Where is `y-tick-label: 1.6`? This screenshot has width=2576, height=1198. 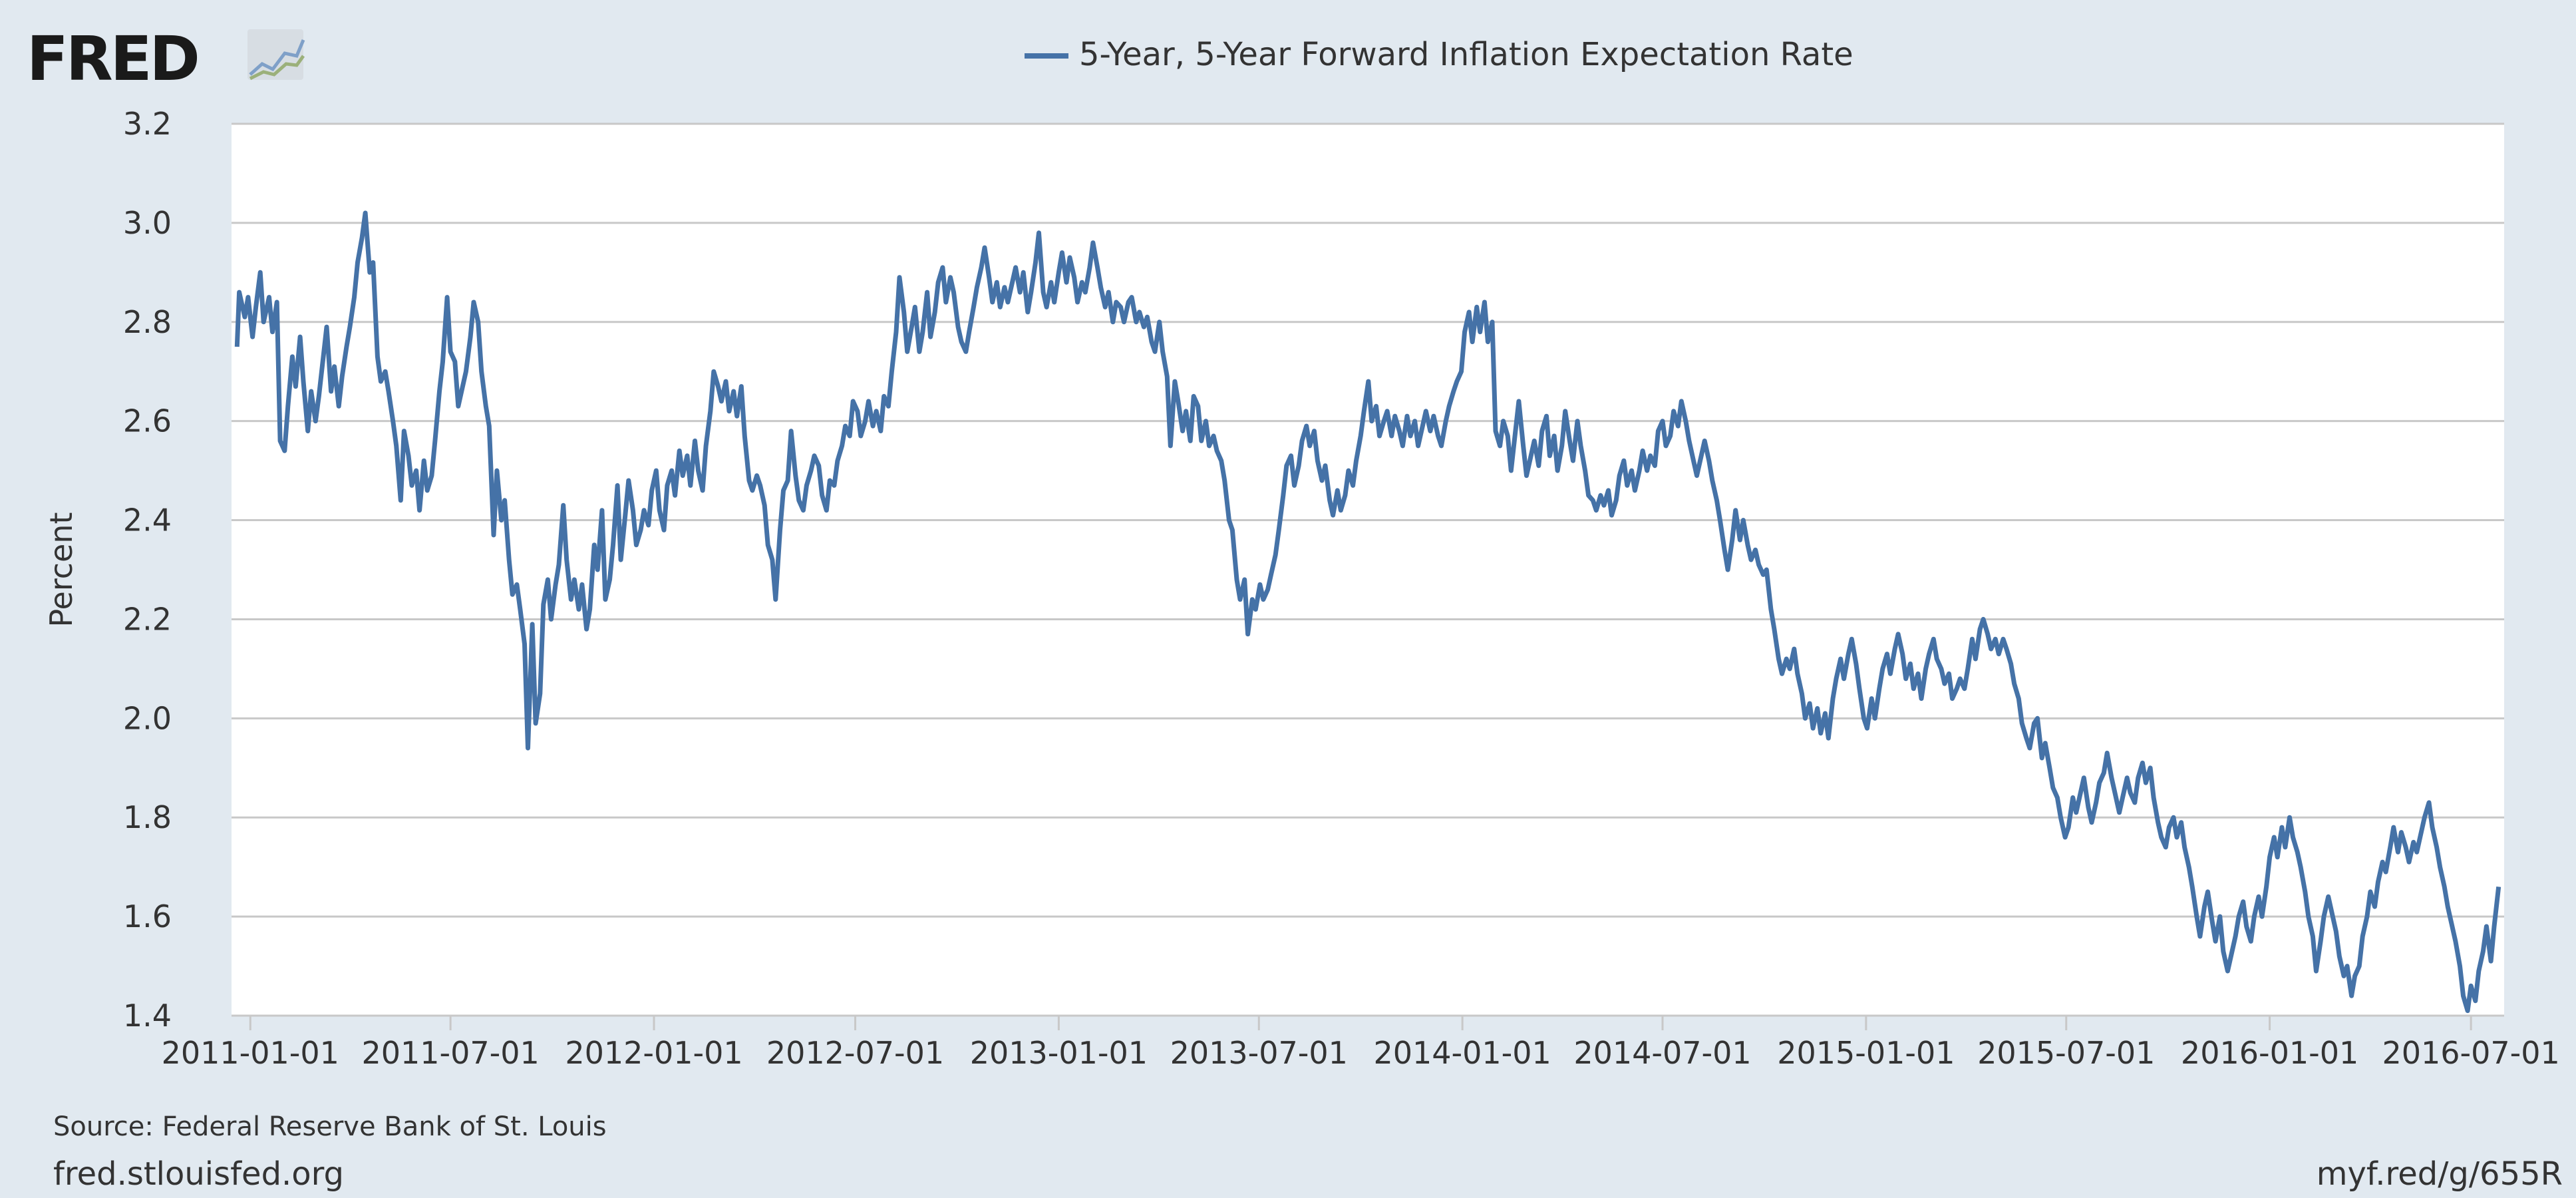
y-tick-label: 1.6 is located at coordinates (147, 916).